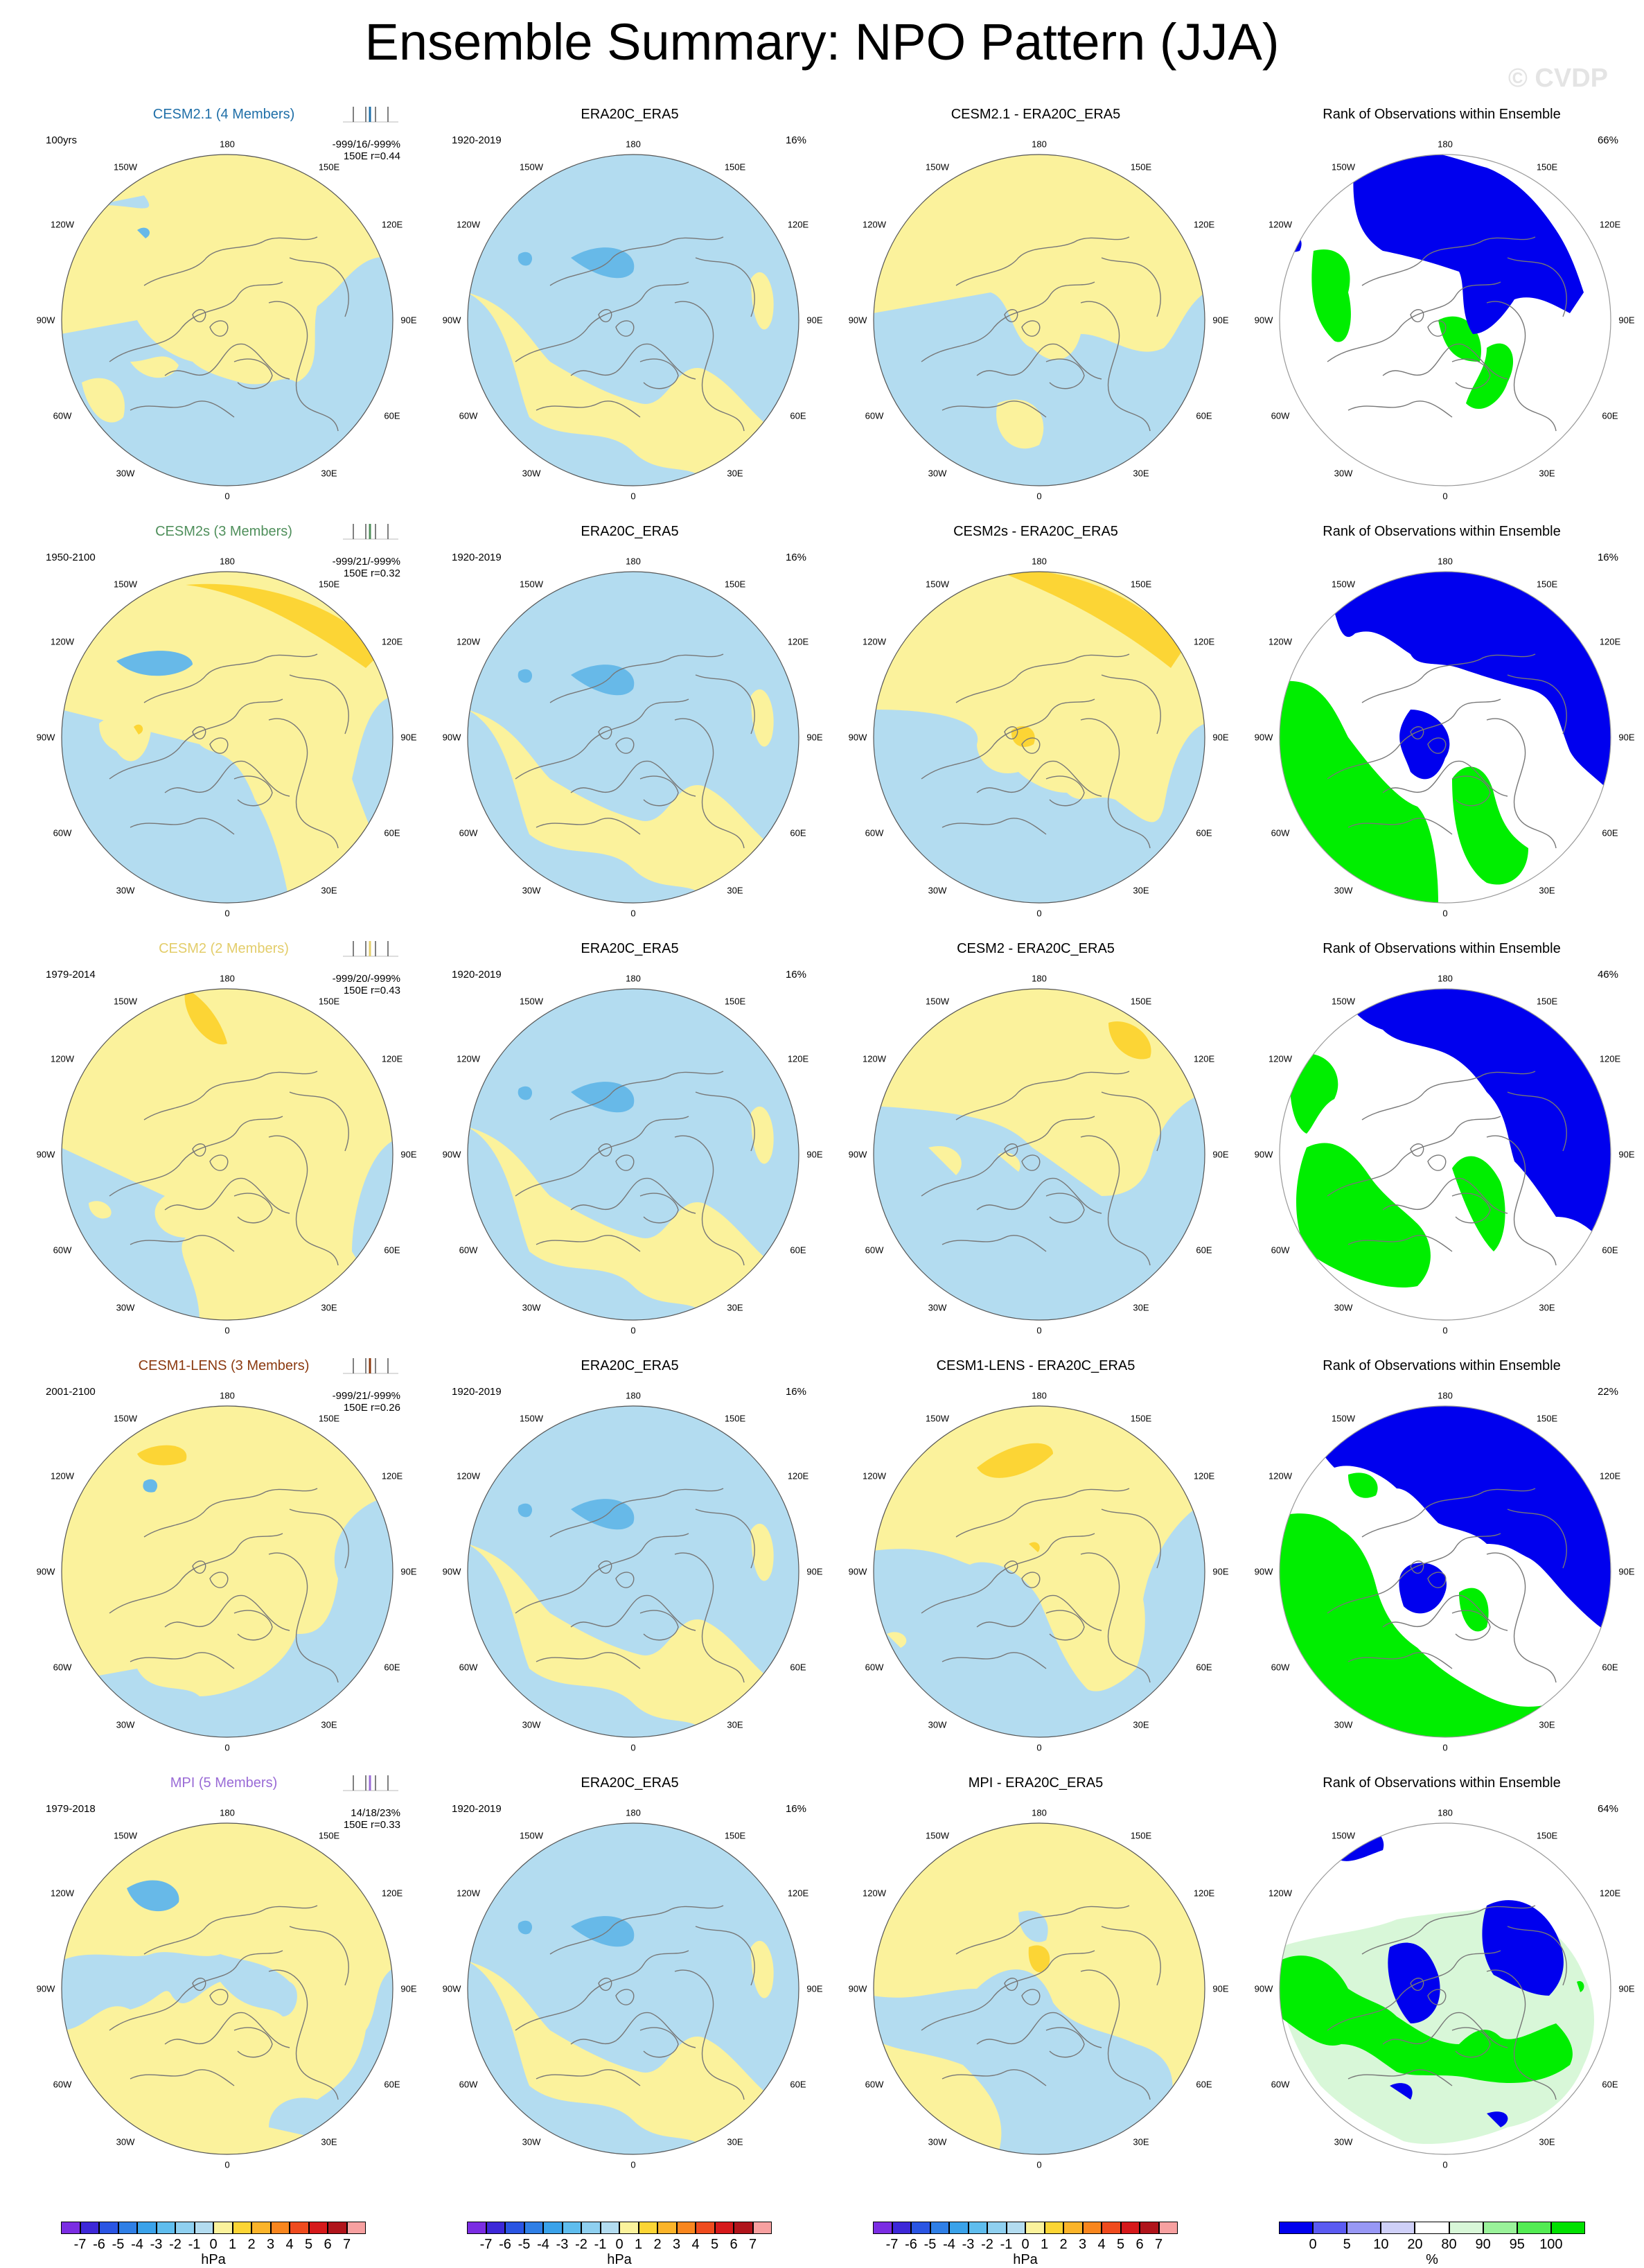  Describe the element at coordinates (1551, 2244) in the screenshot. I see `colorbar-label: 100` at that location.